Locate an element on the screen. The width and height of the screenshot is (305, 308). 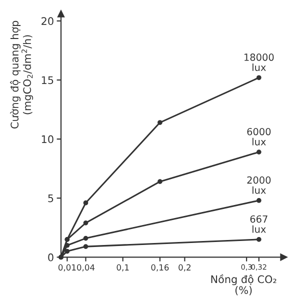
x-tick-label: 0,16 is located at coordinates (160, 268).